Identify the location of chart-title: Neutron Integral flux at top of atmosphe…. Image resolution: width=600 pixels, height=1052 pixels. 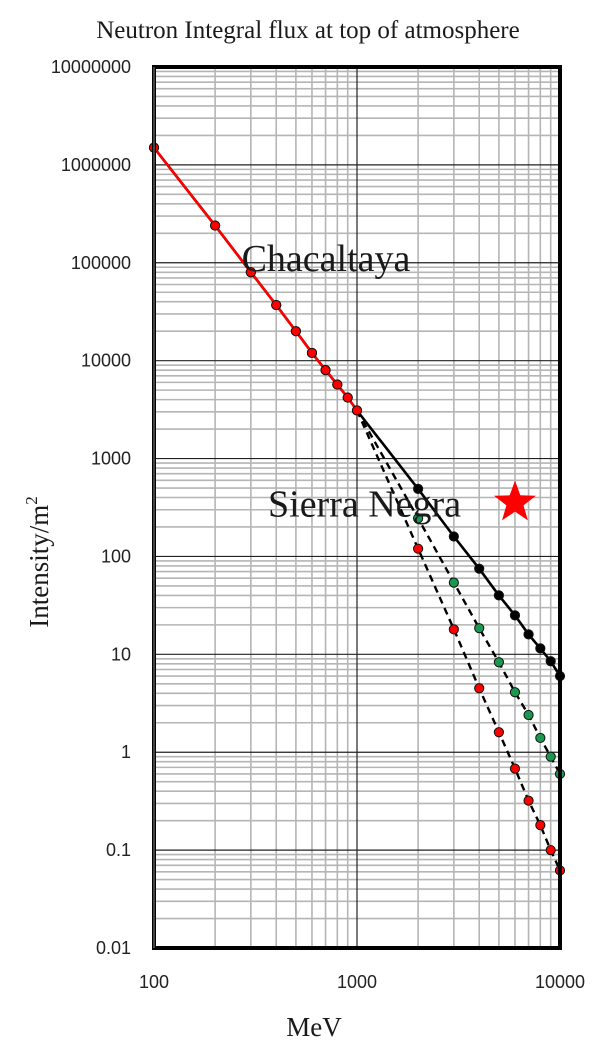
(307, 30).